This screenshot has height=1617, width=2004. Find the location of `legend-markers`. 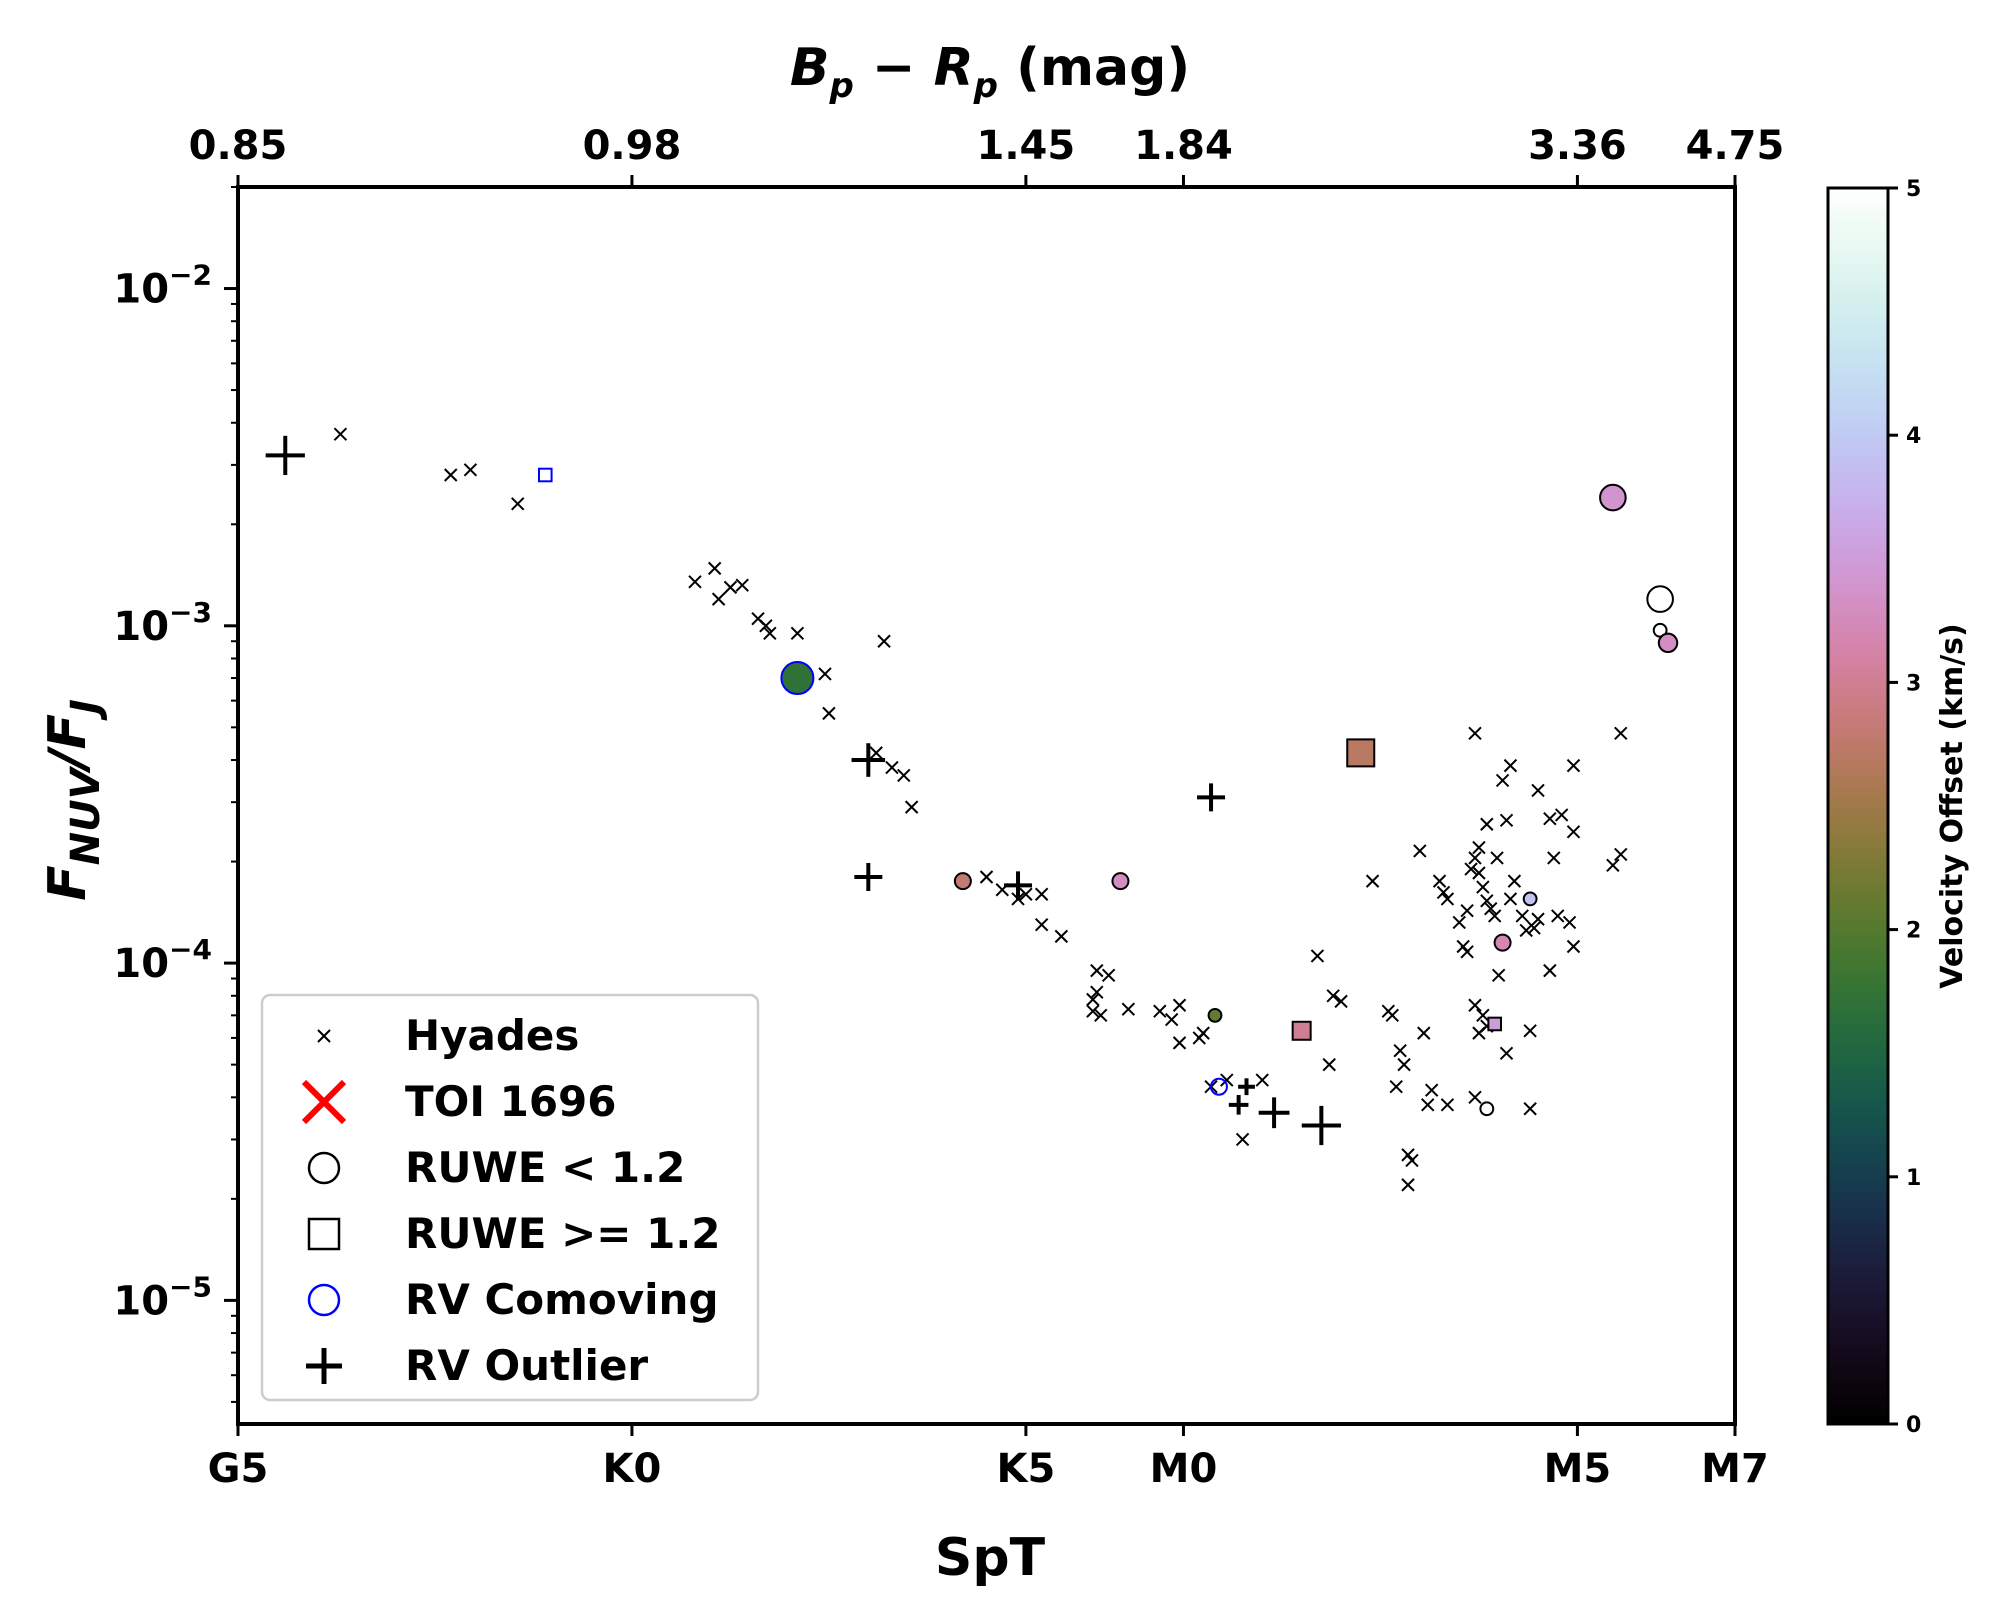

legend-markers is located at coordinates (324, 1206).